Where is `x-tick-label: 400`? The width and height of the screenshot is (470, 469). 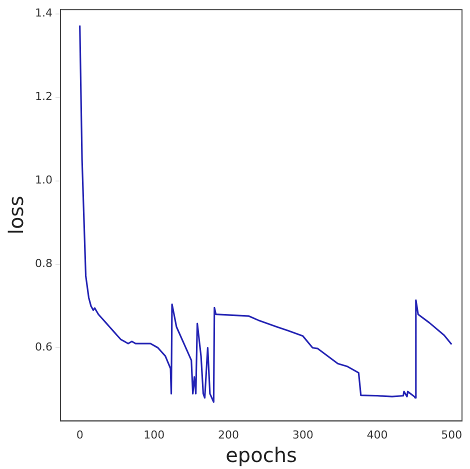
x-tick-label: 400 is located at coordinates (377, 435).